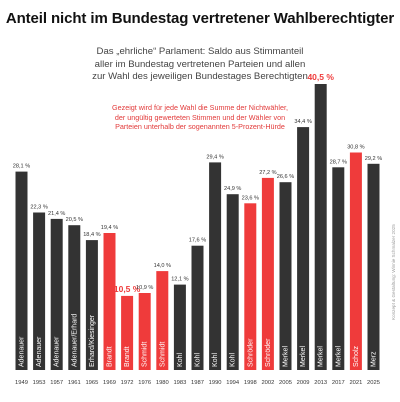 This screenshot has height=402, width=400. Describe the element at coordinates (373, 383) in the screenshot. I see `year-label-2025: 2025` at that location.